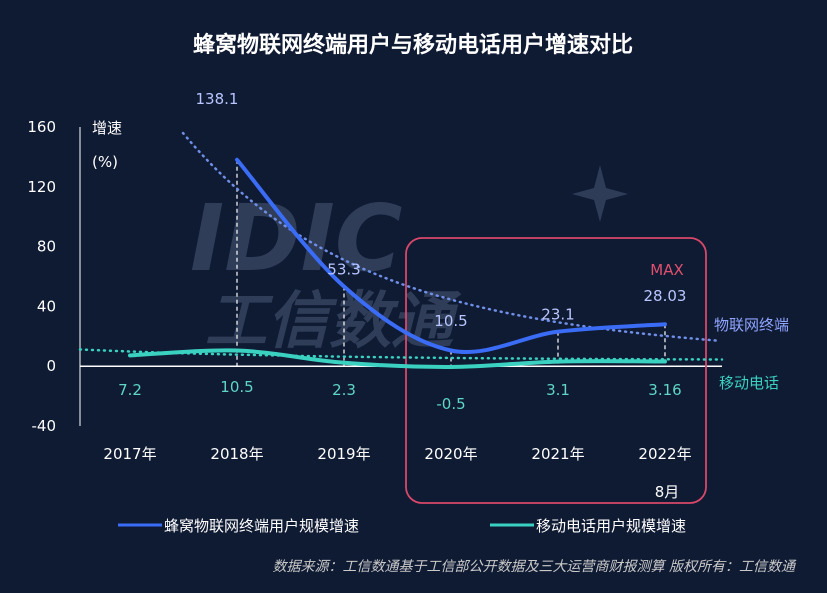 This screenshot has width=827, height=593. What do you see at coordinates (236, 454) in the screenshot?
I see `x-tick-label: 2018年` at bounding box center [236, 454].